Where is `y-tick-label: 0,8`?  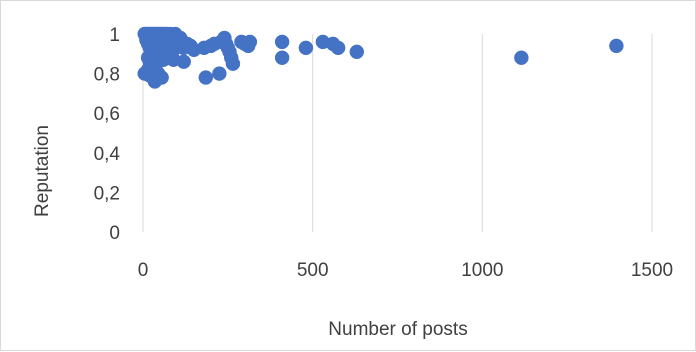
y-tick-label: 0,8 is located at coordinates (107, 75).